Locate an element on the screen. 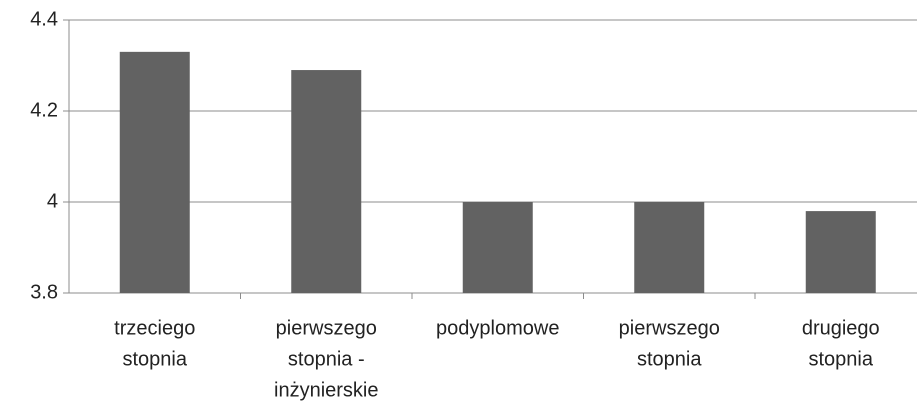 This screenshot has height=405, width=917. y-tick-label: 4.4 is located at coordinates (44, 19).